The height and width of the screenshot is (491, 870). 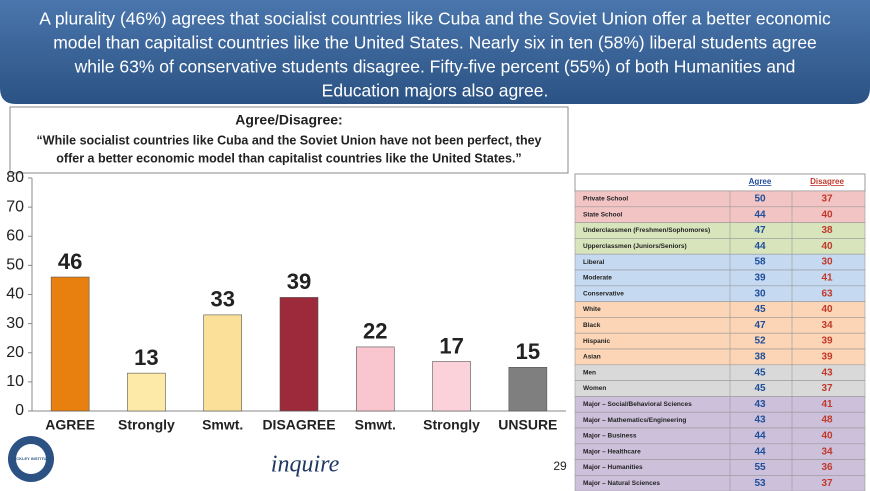 What do you see at coordinates (760, 467) in the screenshot?
I see `agree-cell: 55` at bounding box center [760, 467].